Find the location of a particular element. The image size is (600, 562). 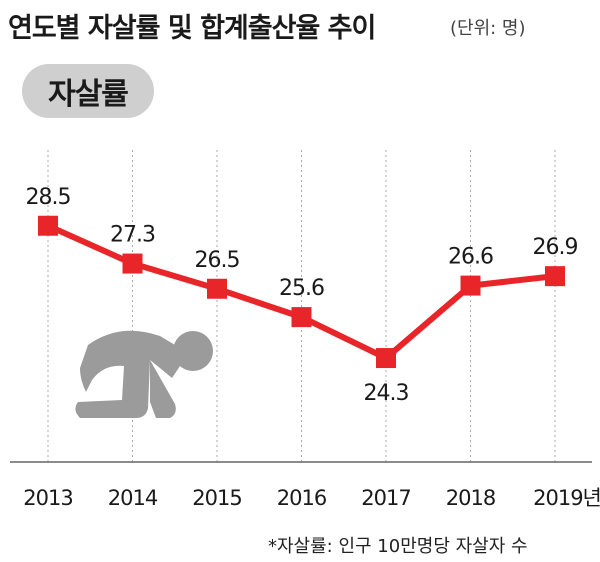

x-tick-label-2017: 2017 is located at coordinates (385, 498).